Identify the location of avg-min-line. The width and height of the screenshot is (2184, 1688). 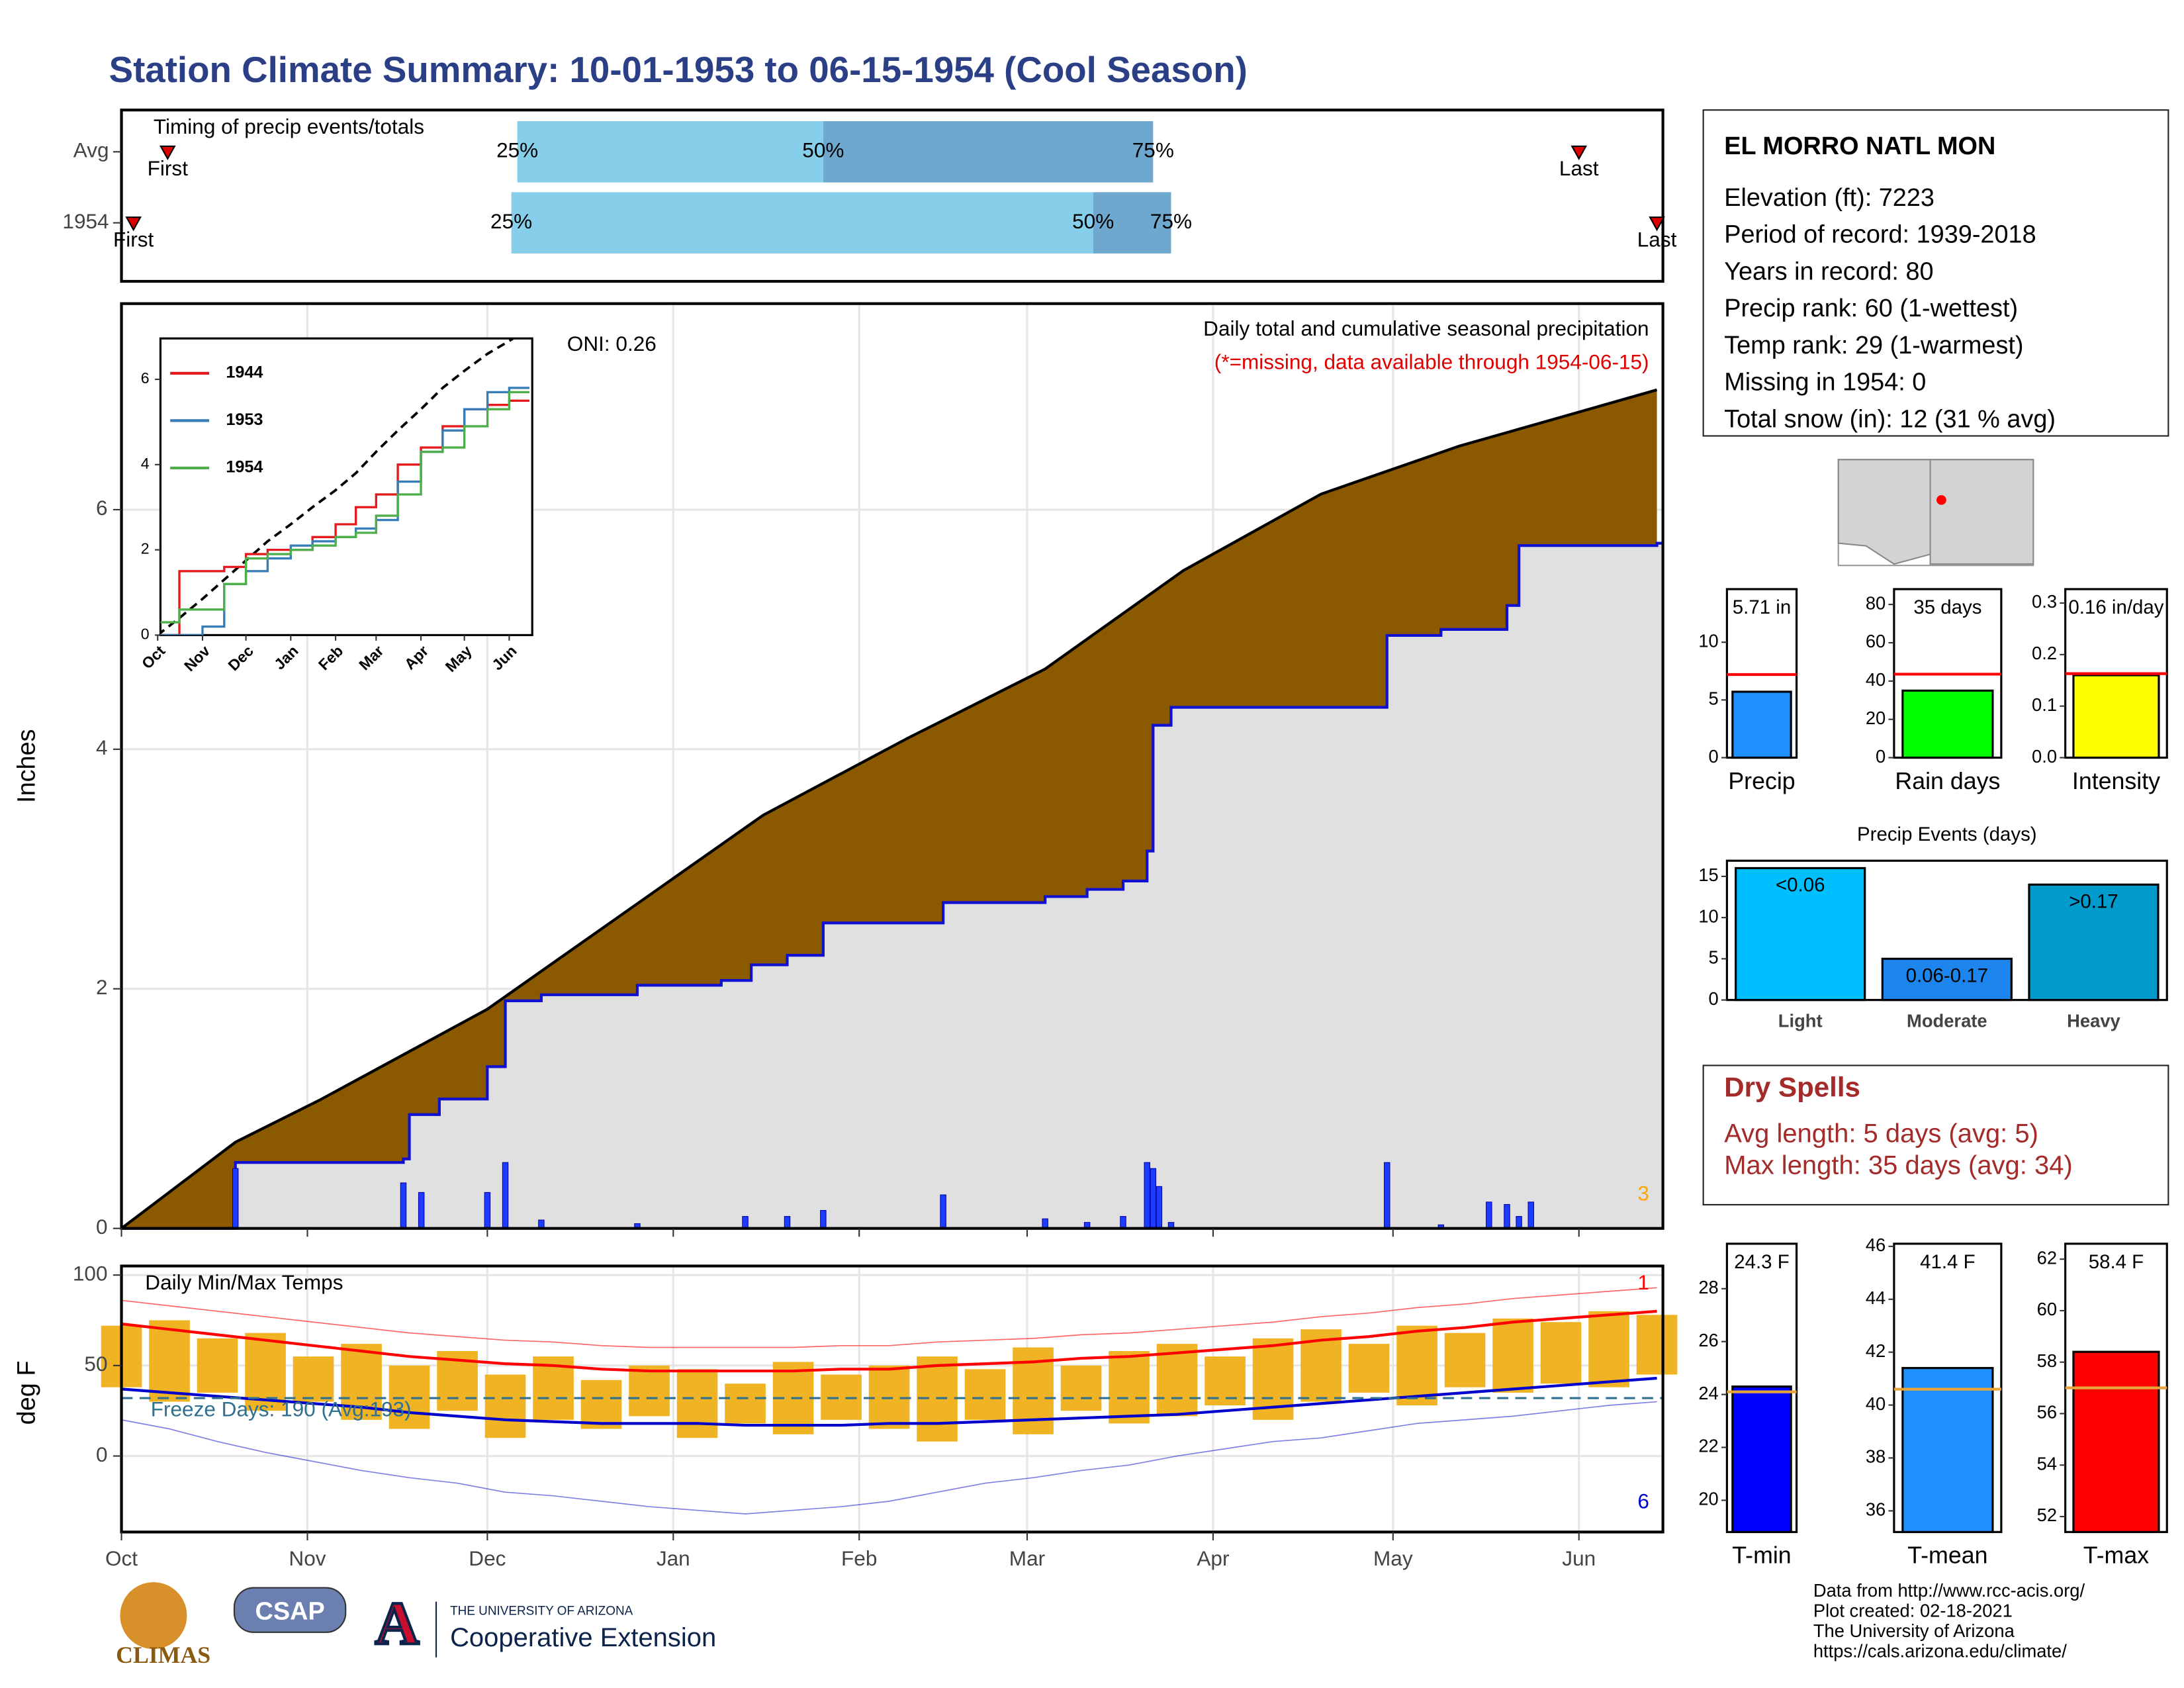
(889, 1401).